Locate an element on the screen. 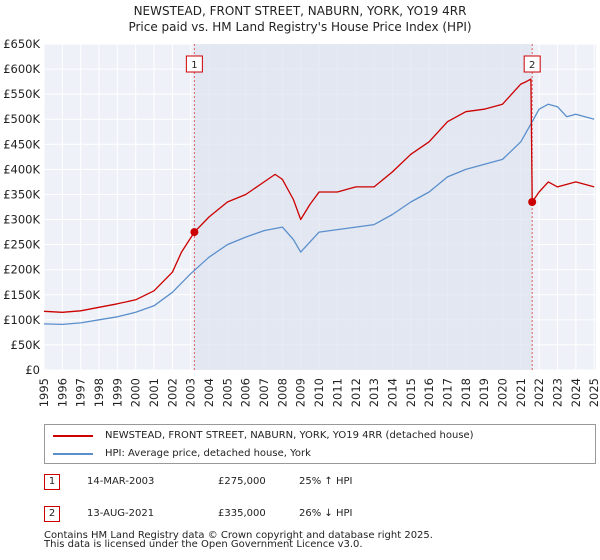 The width and height of the screenshot is (600, 560). x-tick-label: 2022 is located at coordinates (539, 392).